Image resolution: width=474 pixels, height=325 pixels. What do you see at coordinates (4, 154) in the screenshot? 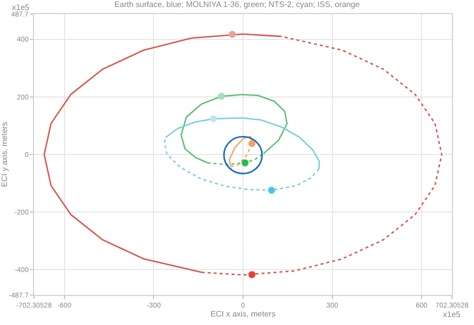
I see `y-axis-title: ECI y axis, meters` at bounding box center [4, 154].